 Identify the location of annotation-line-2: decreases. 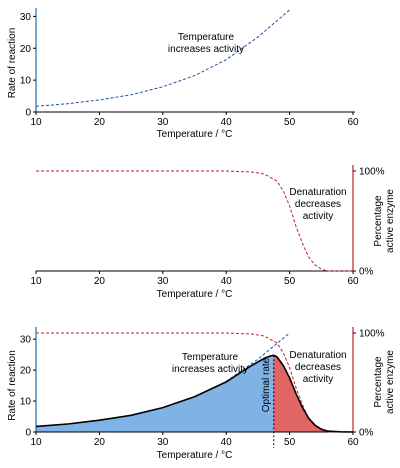
(318, 204).